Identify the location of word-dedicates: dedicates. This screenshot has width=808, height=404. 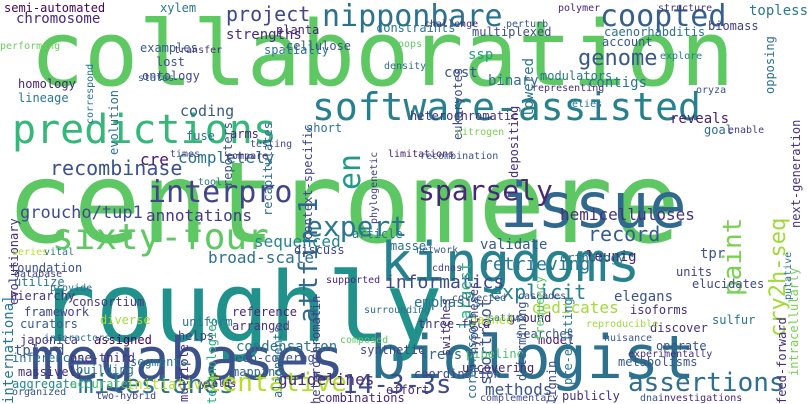
(575, 307).